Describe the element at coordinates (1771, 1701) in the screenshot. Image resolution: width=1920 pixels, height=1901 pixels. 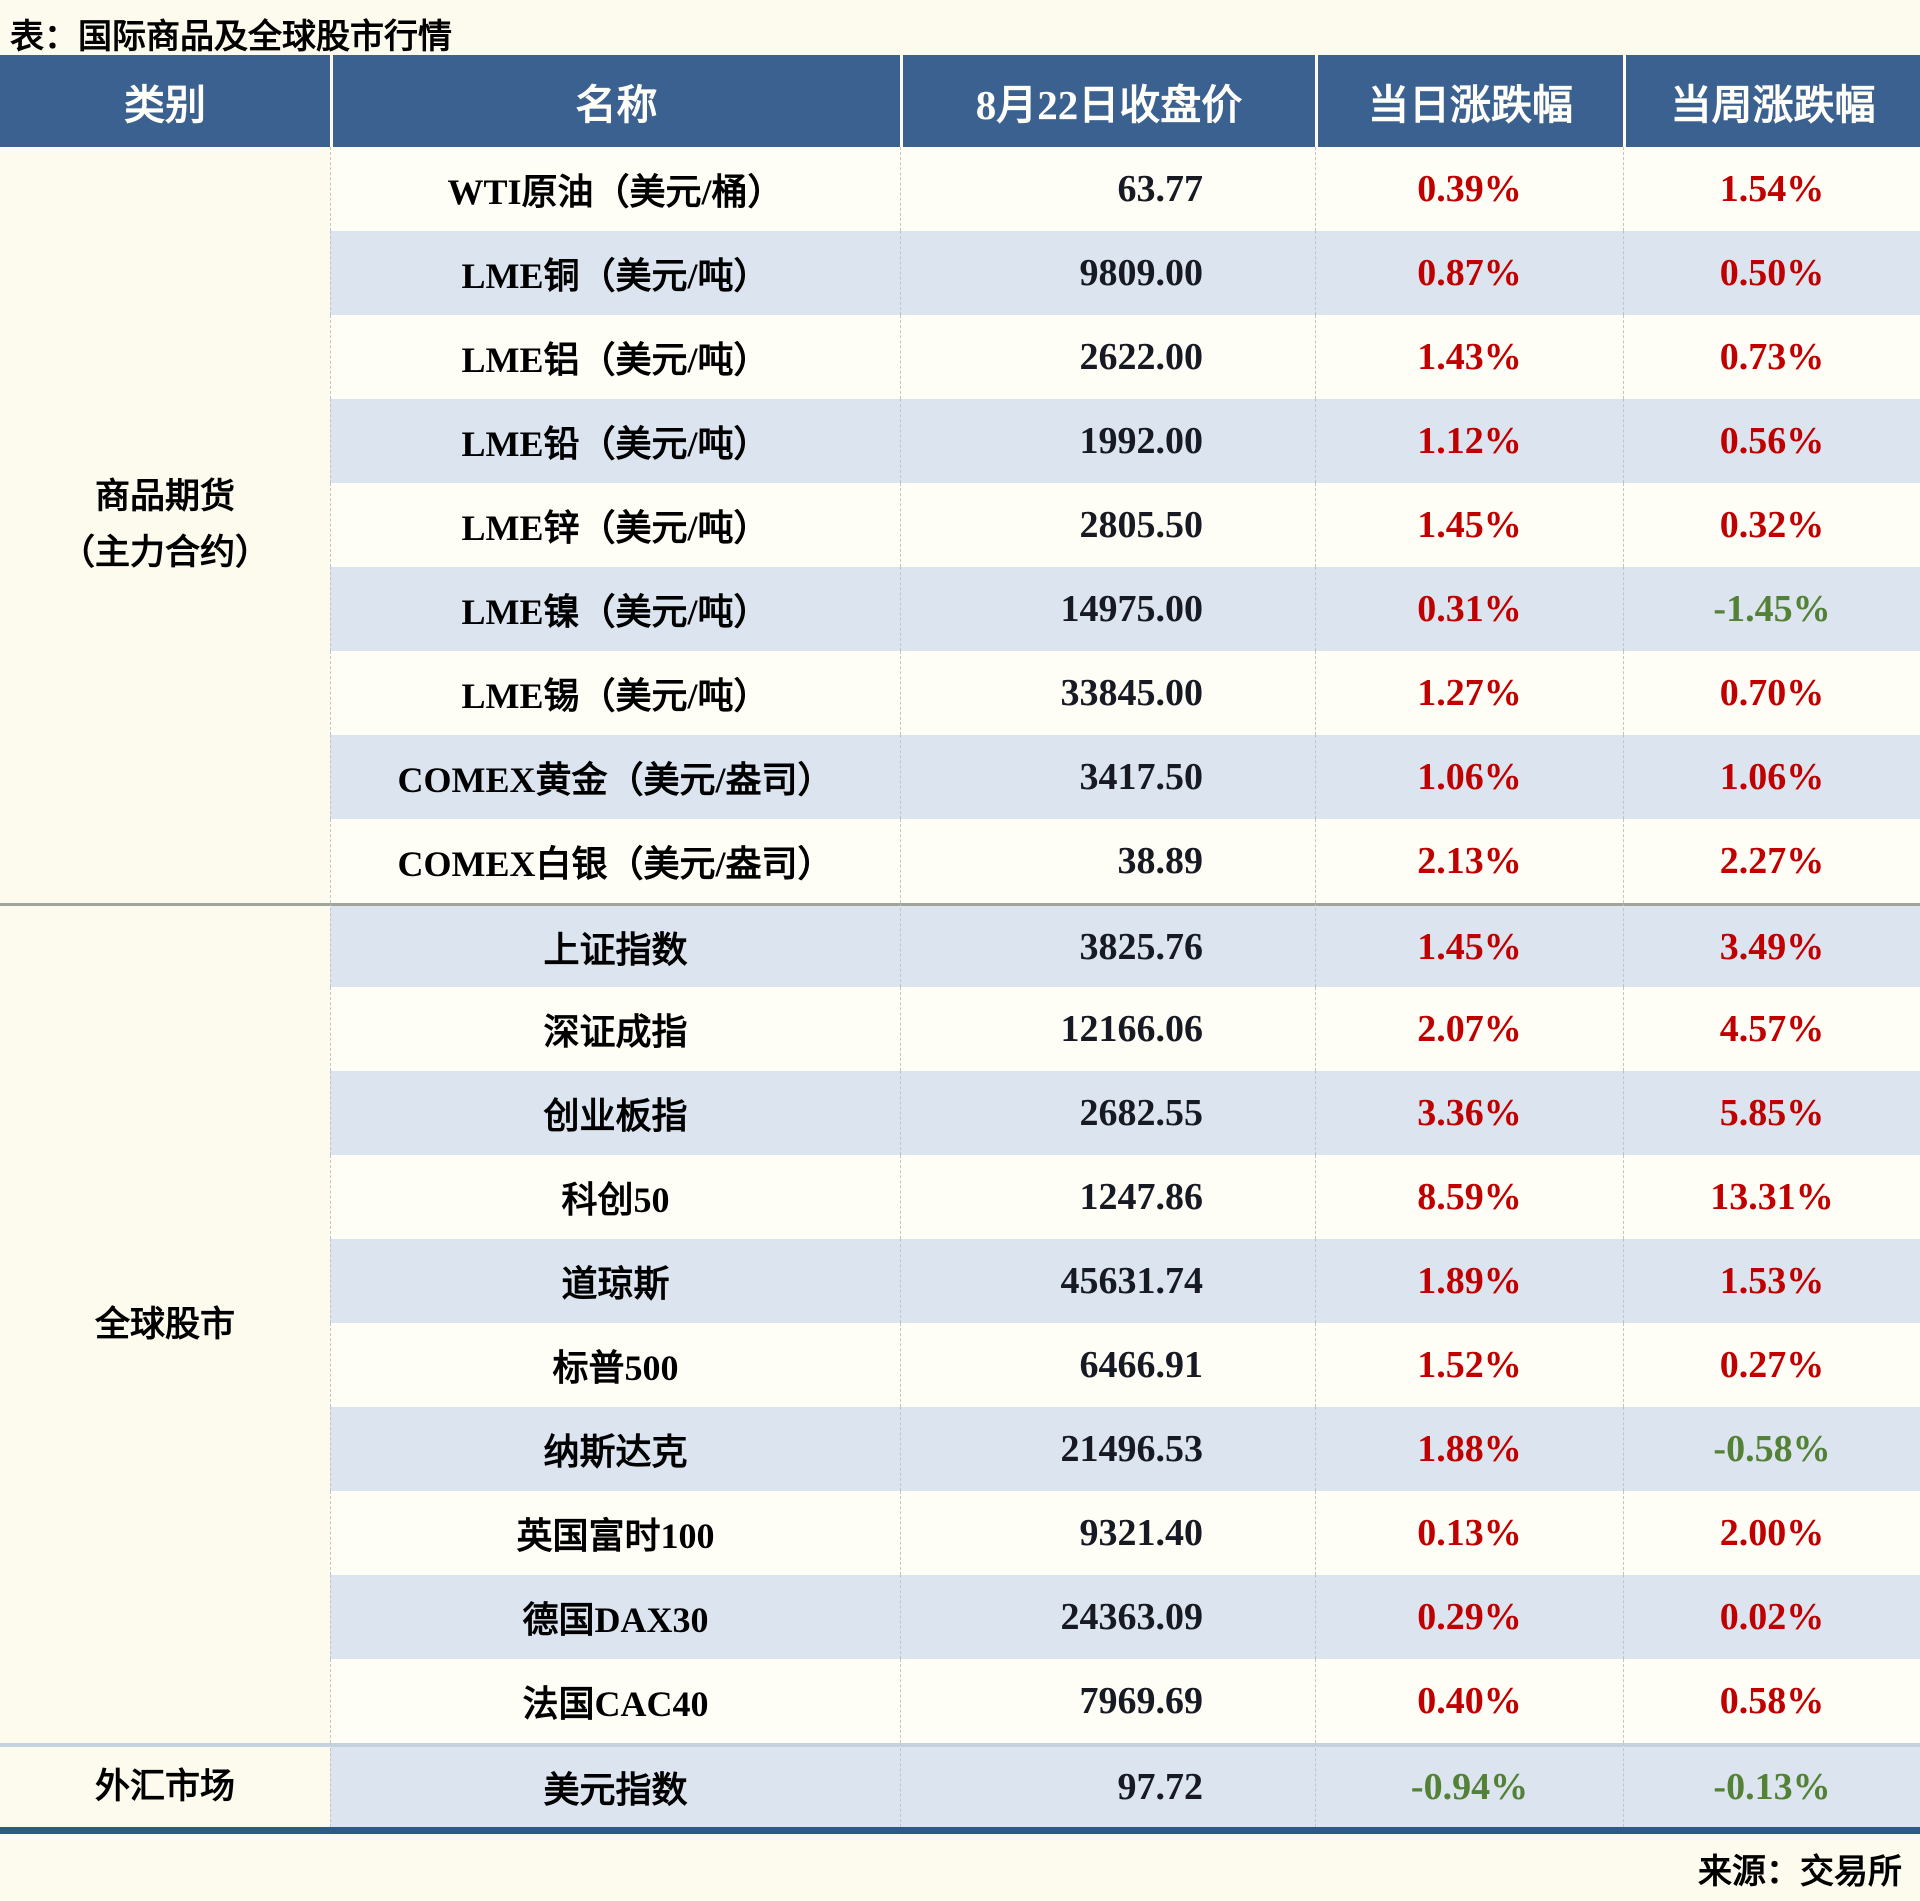
I see `week-change: 0.58%` at that location.